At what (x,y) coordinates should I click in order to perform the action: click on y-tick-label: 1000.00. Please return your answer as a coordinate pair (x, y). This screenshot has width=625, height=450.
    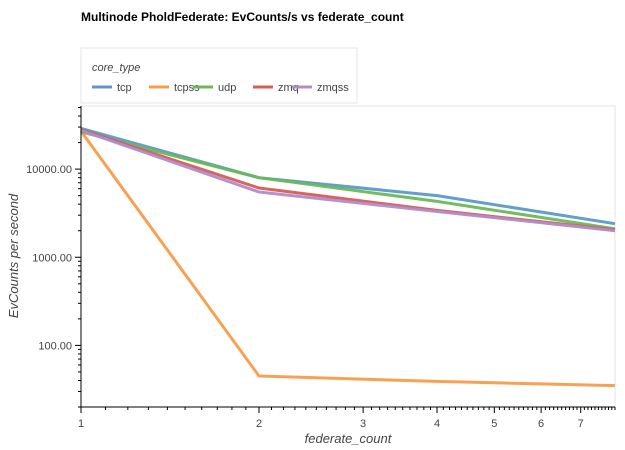
    Looking at the image, I should click on (52, 258).